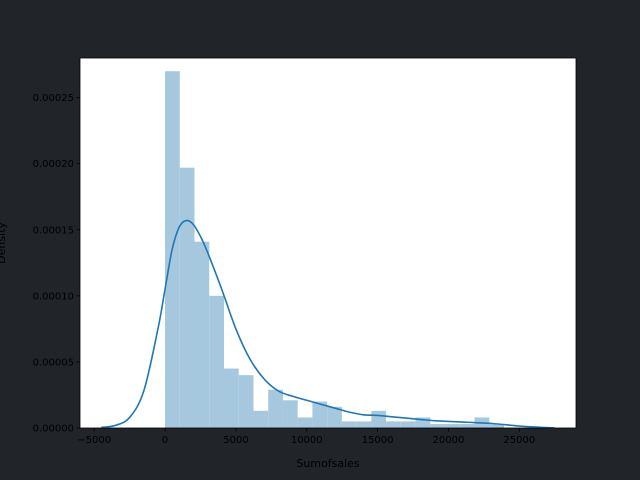  Describe the element at coordinates (53, 296) in the screenshot. I see `y-tick-label: 0.00010` at that location.